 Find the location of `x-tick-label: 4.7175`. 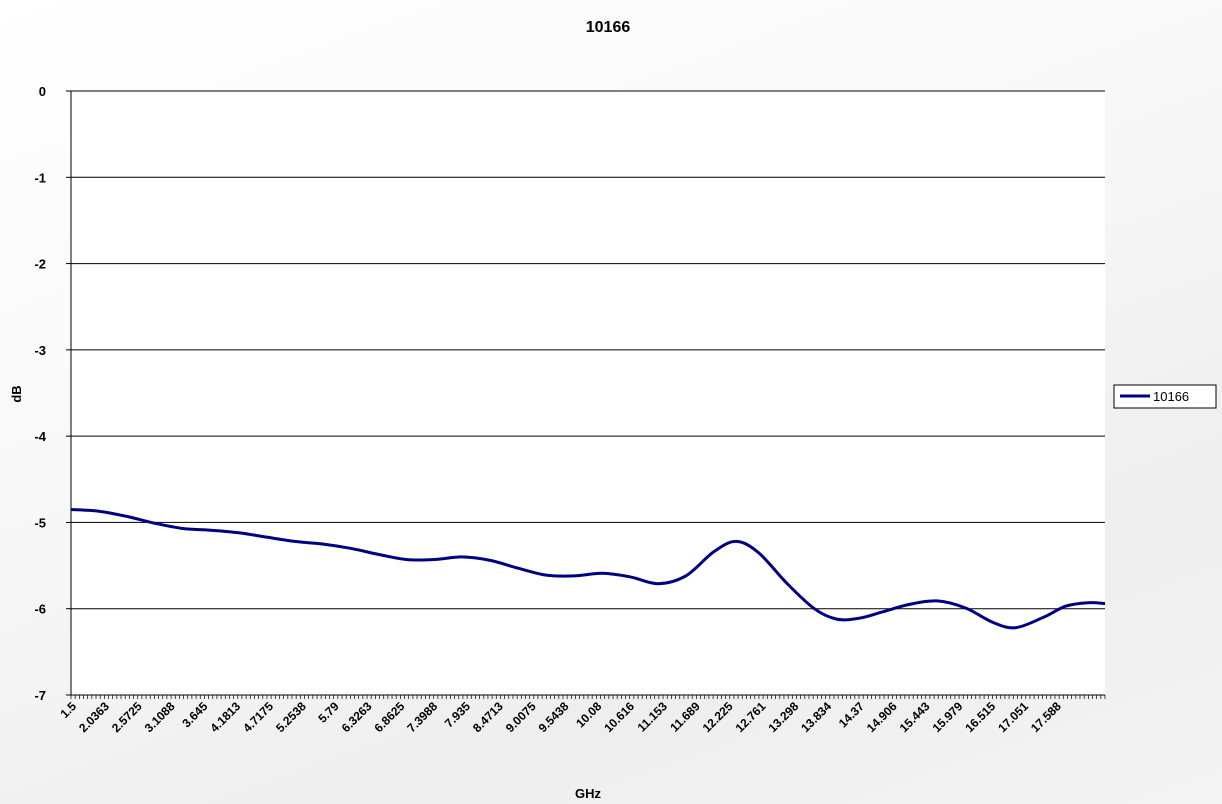

x-tick-label: 4.7175 is located at coordinates (258, 717).